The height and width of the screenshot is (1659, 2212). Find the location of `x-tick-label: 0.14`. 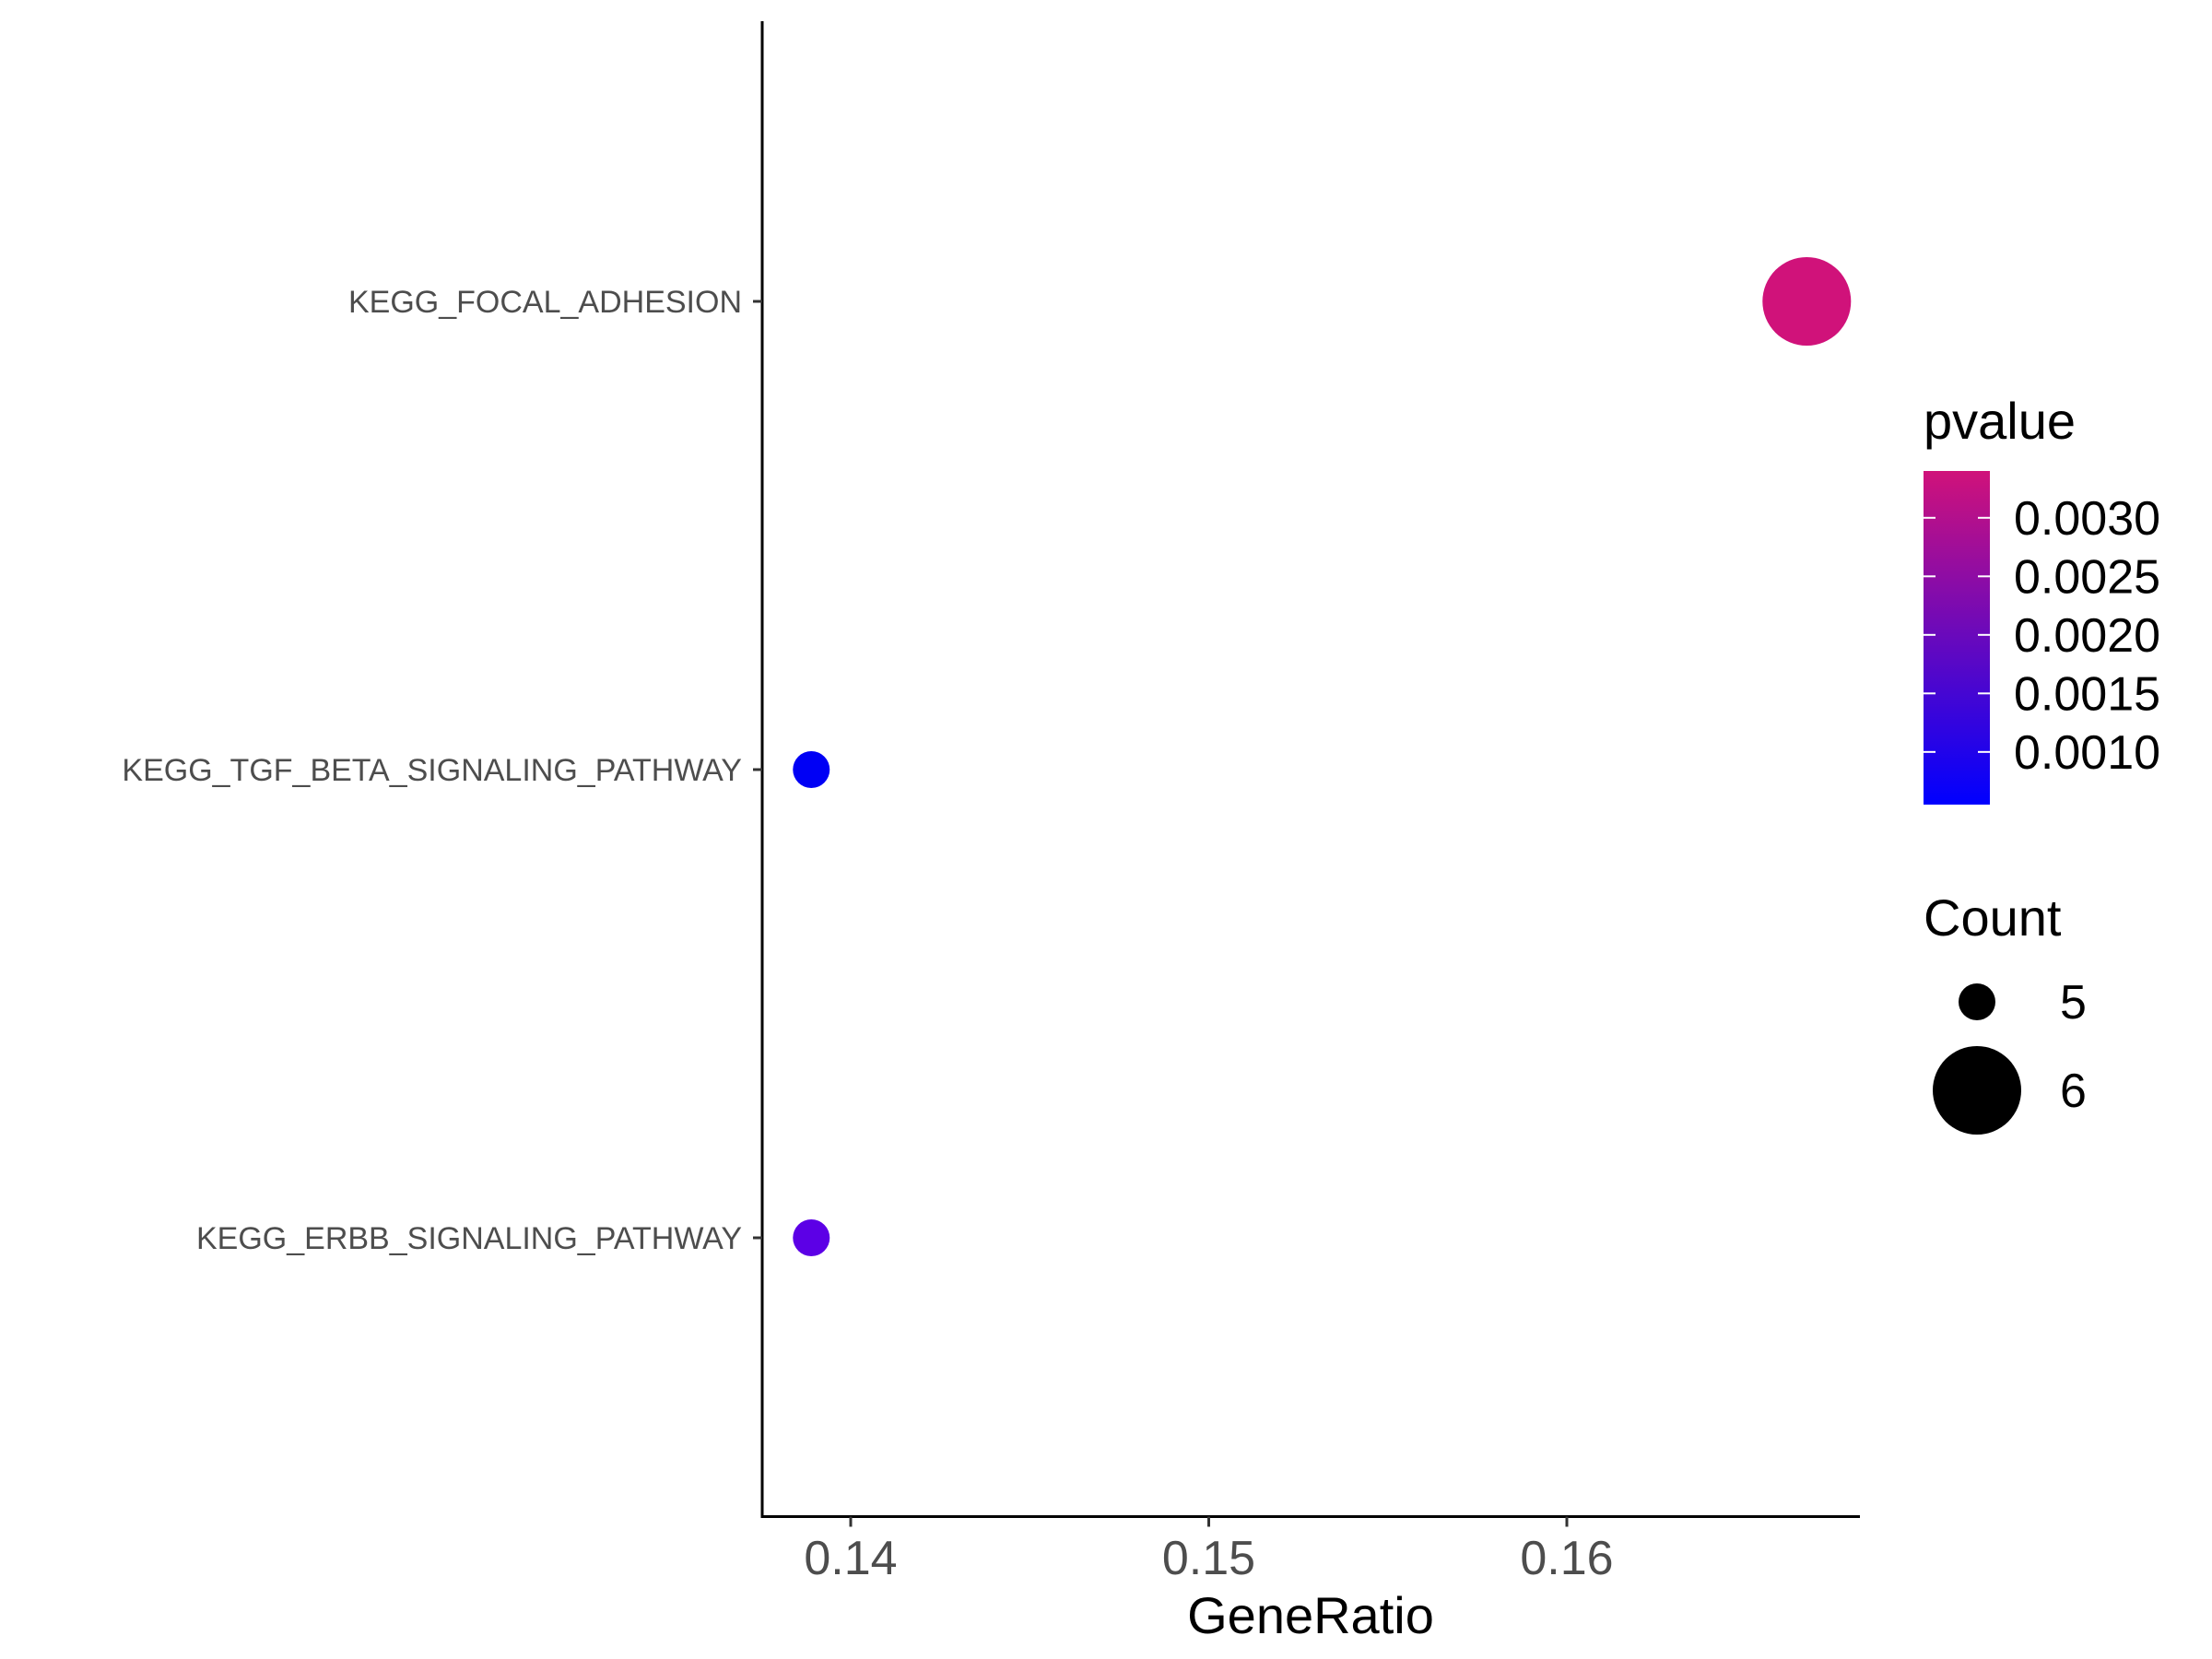

x-tick-label: 0.14 is located at coordinates (850, 1558).